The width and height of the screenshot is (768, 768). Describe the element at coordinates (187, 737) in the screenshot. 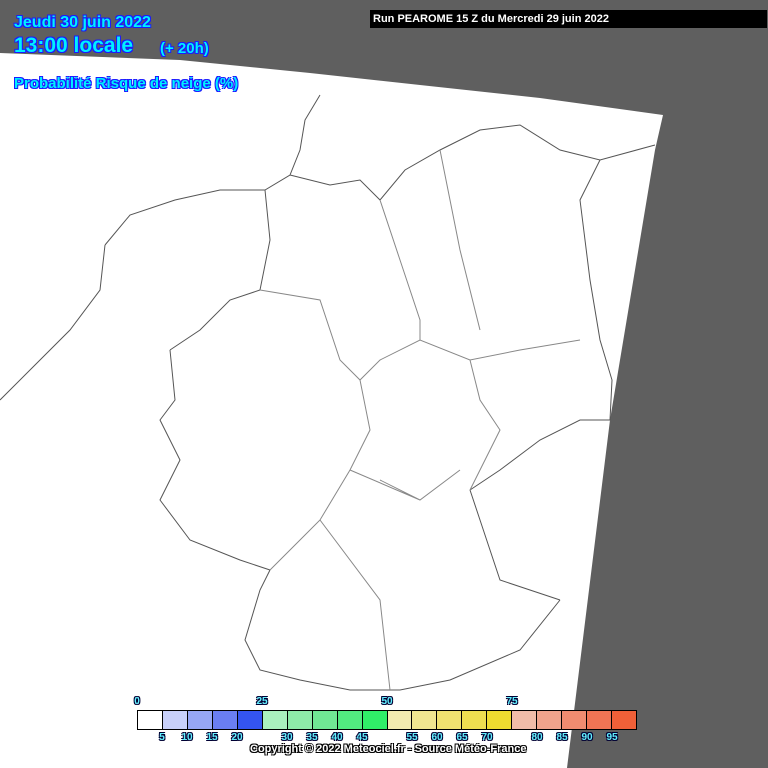

I see `legend-label: 10` at that location.